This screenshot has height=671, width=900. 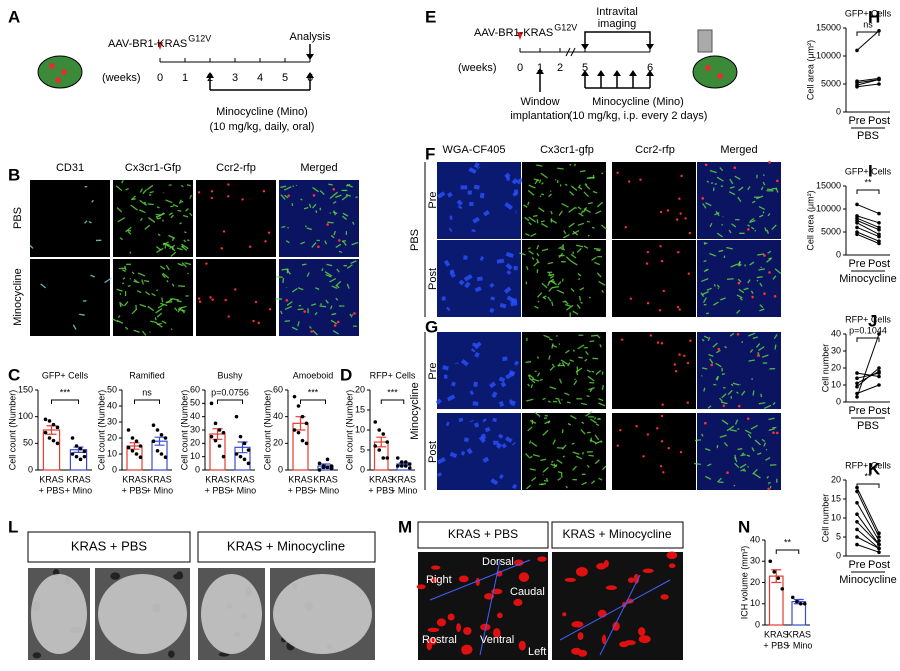 What do you see at coordinates (393, 375) in the screenshot?
I see `chart-title: RFP+ Cells` at bounding box center [393, 375].